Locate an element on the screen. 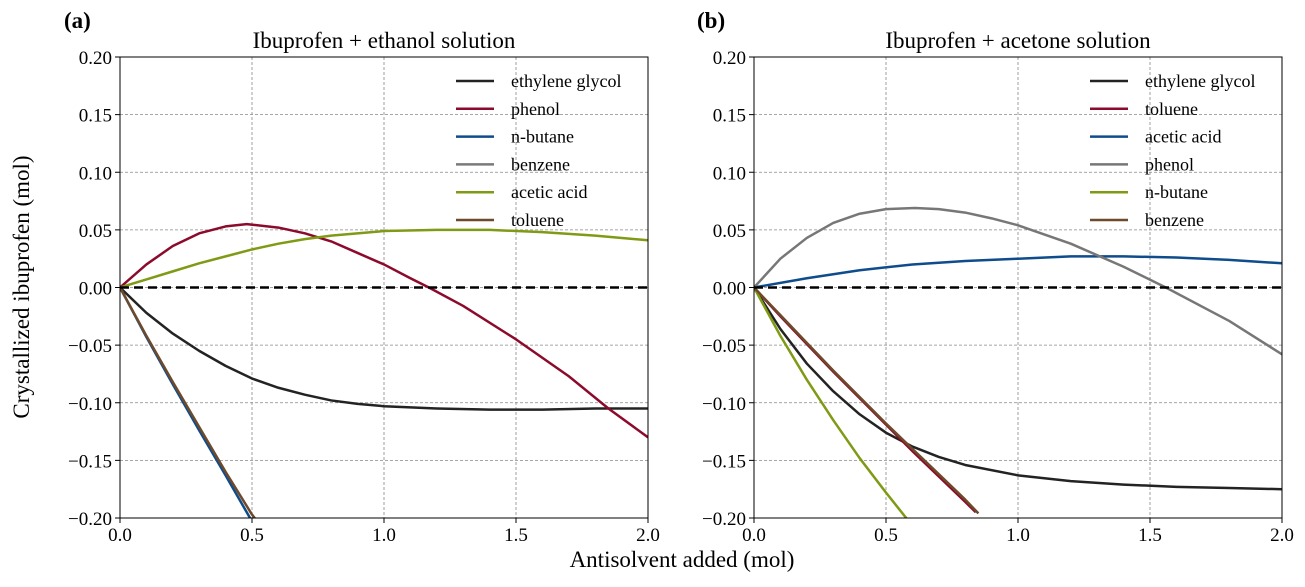  series-line-benzene is located at coordinates (867, 400).